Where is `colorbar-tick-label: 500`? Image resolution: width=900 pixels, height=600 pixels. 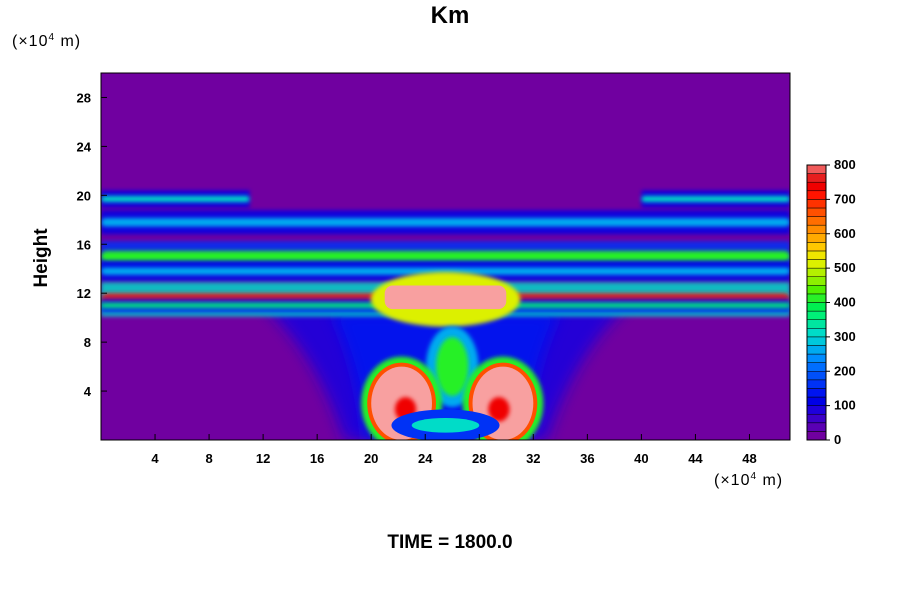
colorbar-tick-label: 500 is located at coordinates (845, 267).